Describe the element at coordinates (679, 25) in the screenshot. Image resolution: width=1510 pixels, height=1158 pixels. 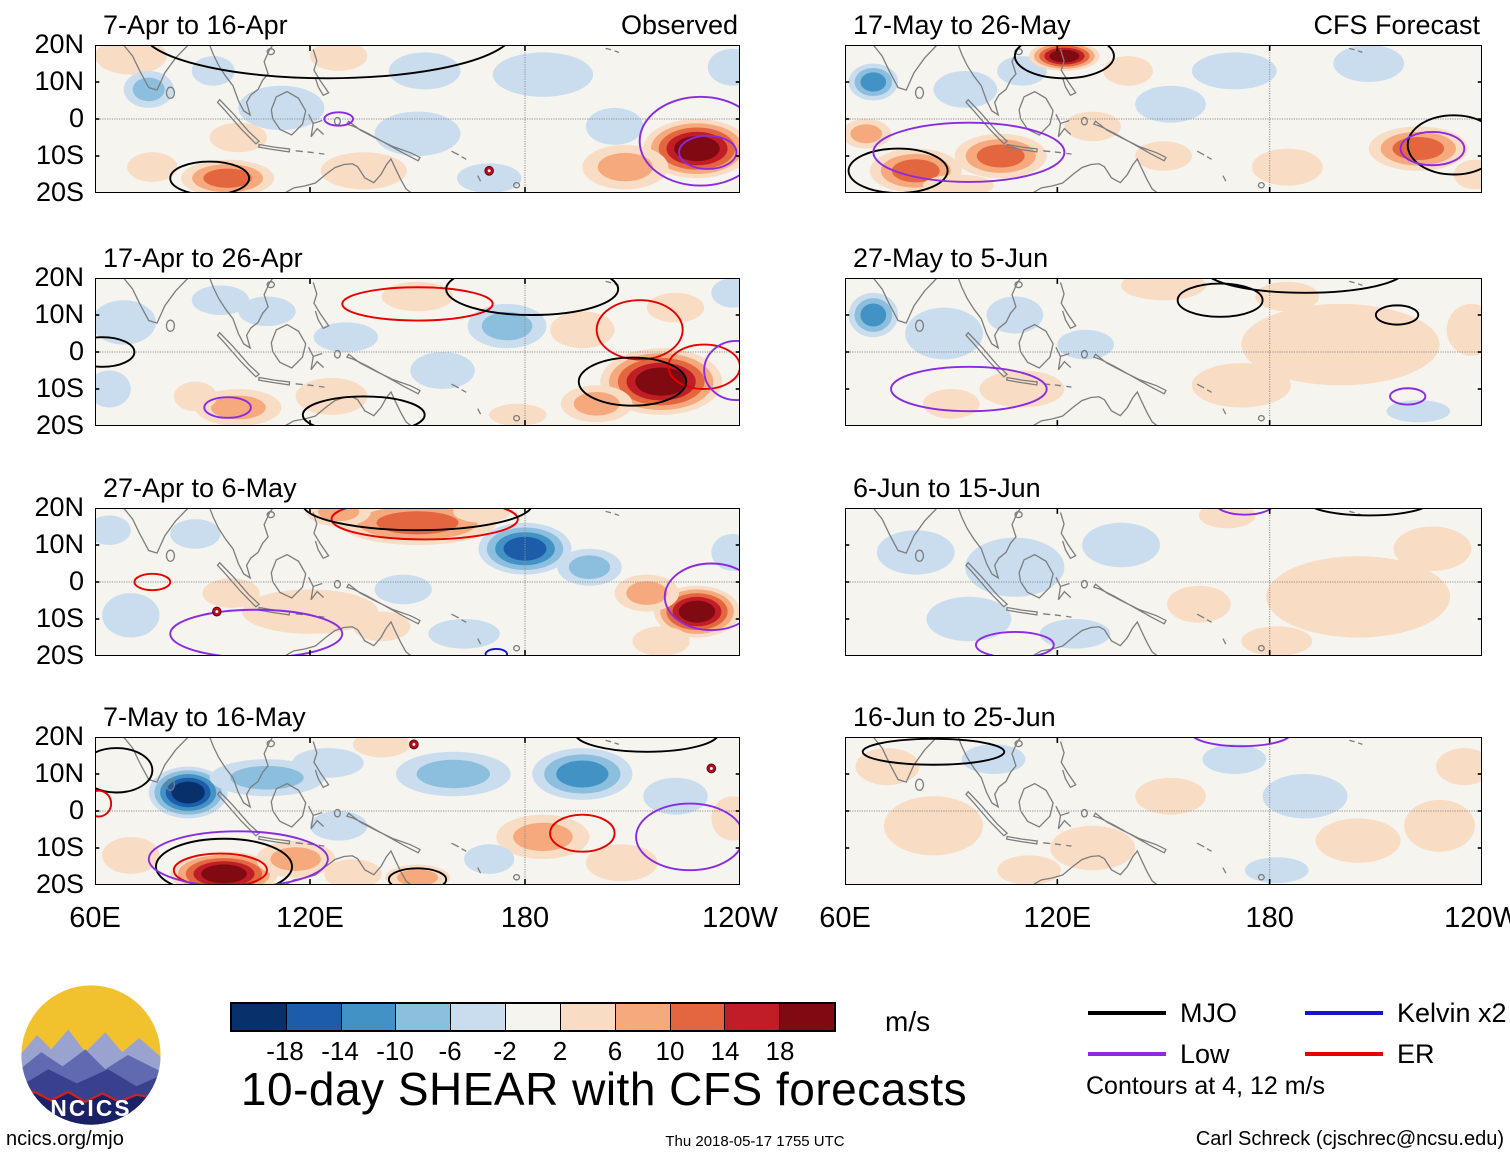
I see `column-header-observed: Observed` at that location.